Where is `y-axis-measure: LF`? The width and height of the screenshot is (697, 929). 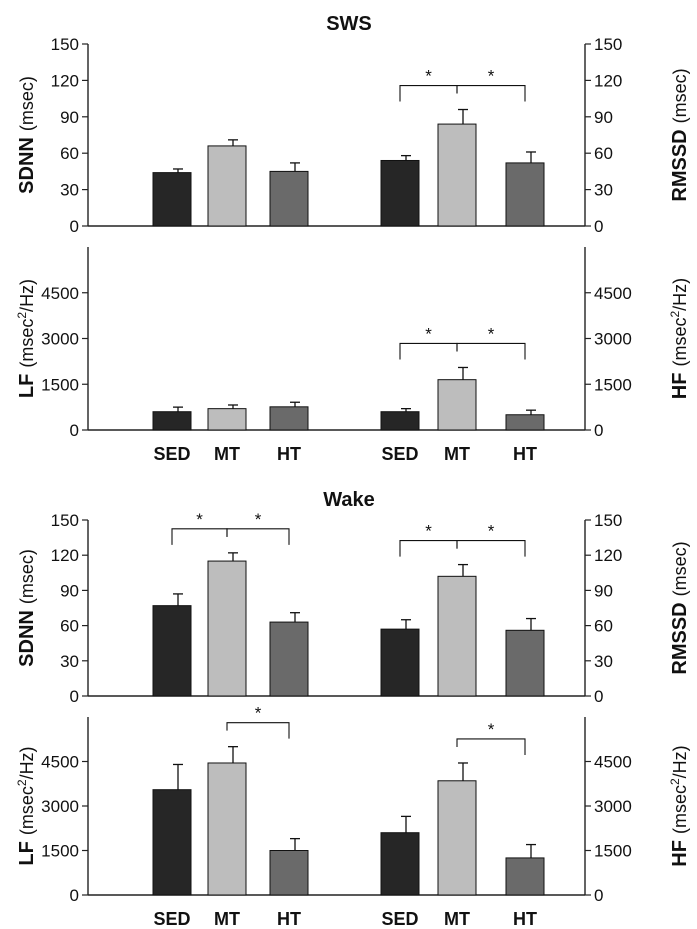
y-axis-measure: LF is located at coordinates (27, 386).